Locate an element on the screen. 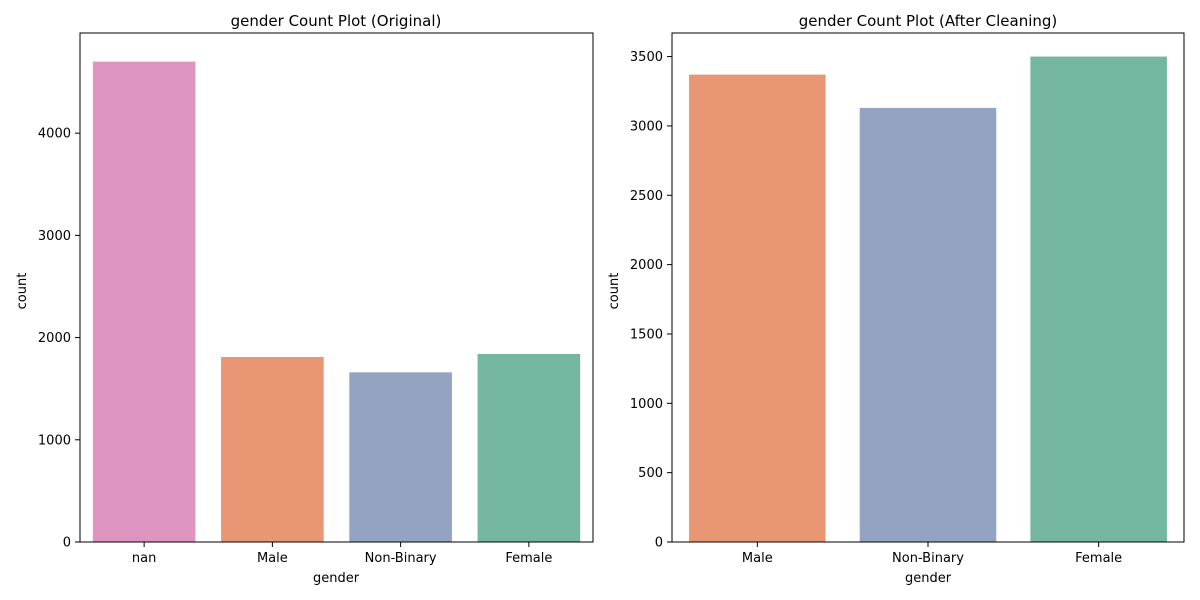  y-tick-label: 3500 is located at coordinates (646, 57).